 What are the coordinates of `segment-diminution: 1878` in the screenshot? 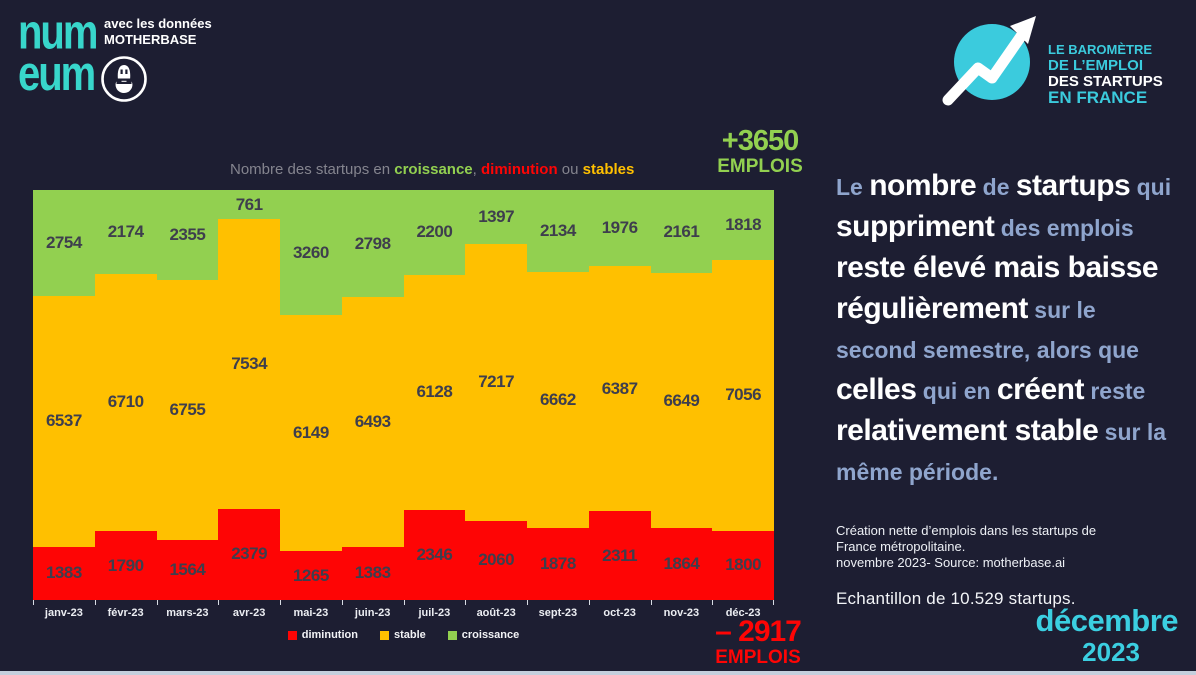 It's located at (558, 563).